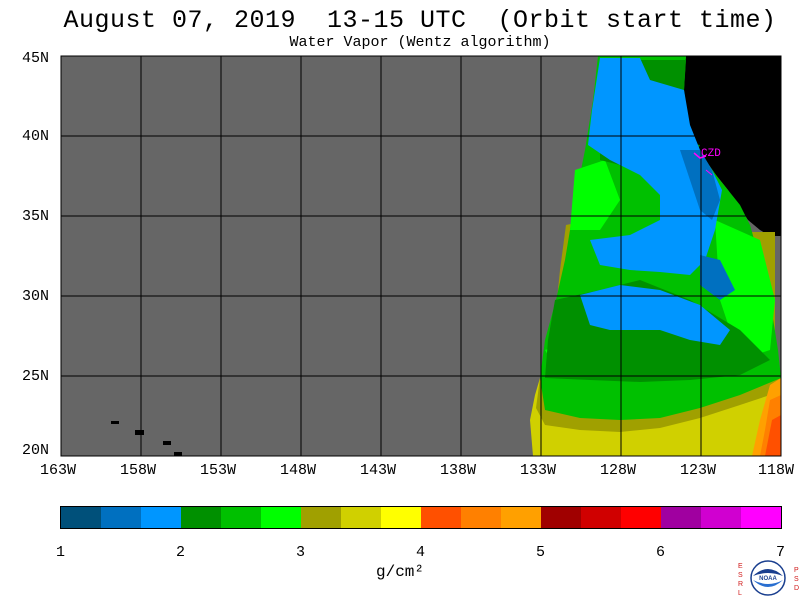 The width and height of the screenshot is (800, 600). What do you see at coordinates (732, 146) in the screenshot?
I see `land-area` at bounding box center [732, 146].